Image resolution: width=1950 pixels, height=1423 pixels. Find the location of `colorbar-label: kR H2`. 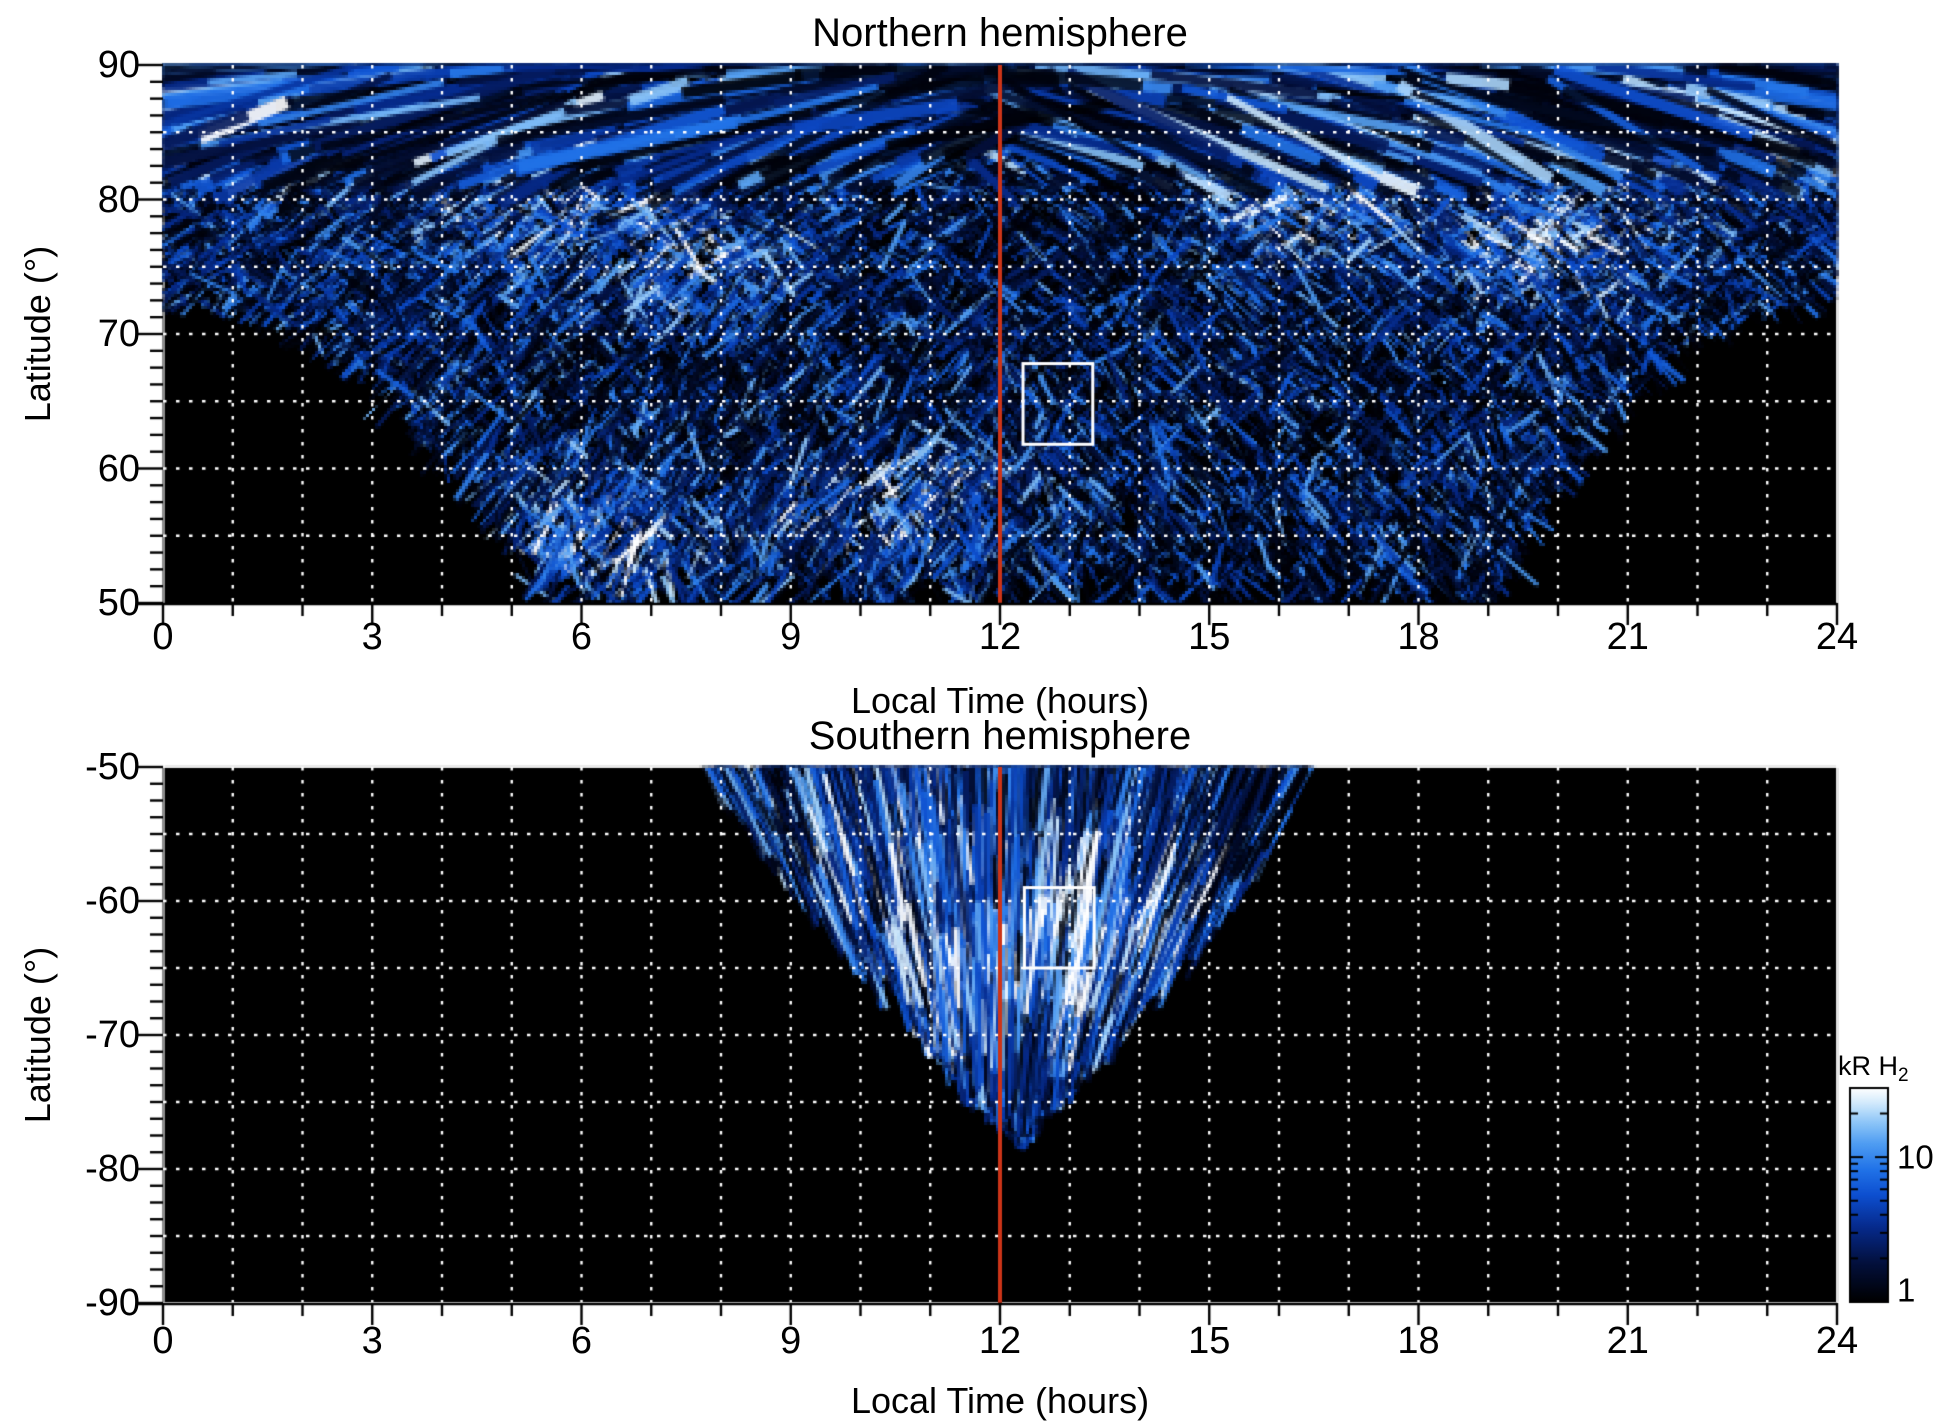

colorbar-label: kR H2 is located at coordinates (1873, 1068).